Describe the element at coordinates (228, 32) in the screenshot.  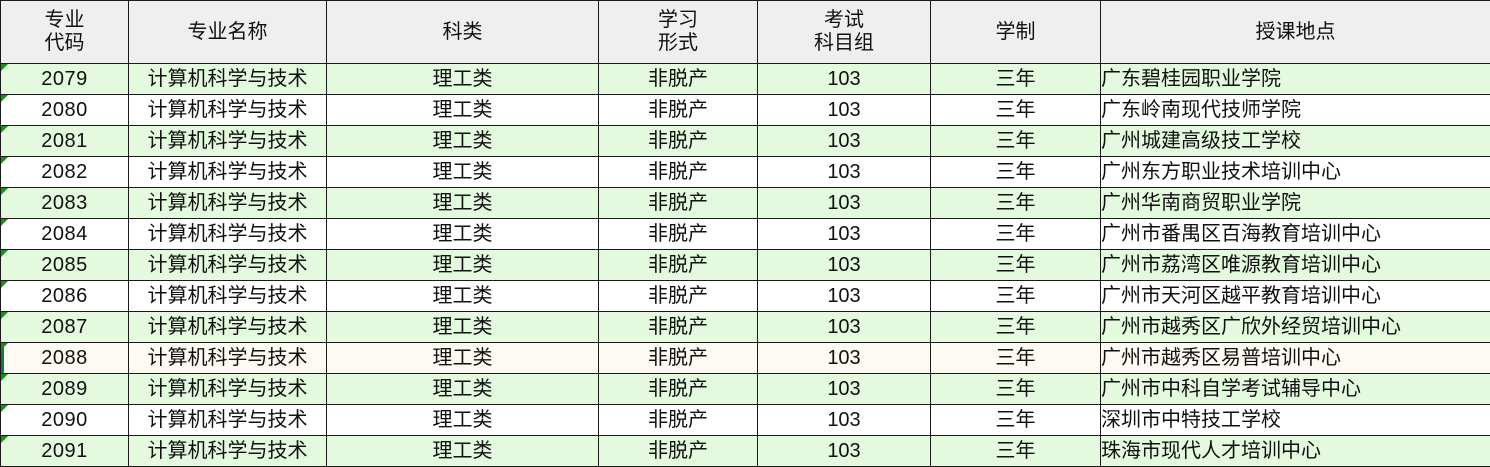
I see `column-header-major-name: 专业名称` at that location.